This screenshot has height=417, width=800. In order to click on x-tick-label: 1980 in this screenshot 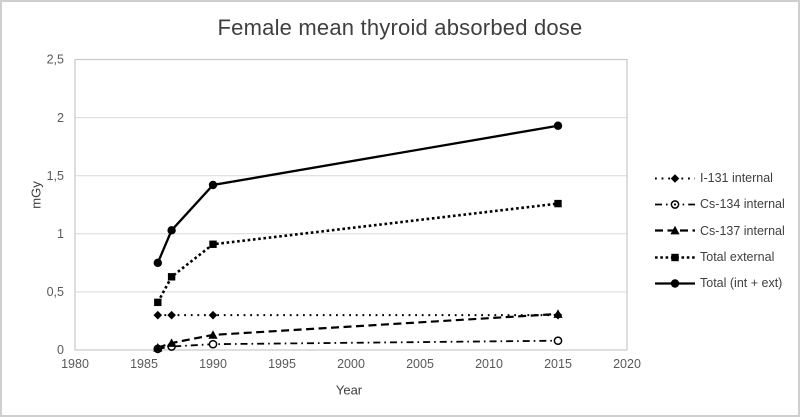, I will do `click(75, 364)`.